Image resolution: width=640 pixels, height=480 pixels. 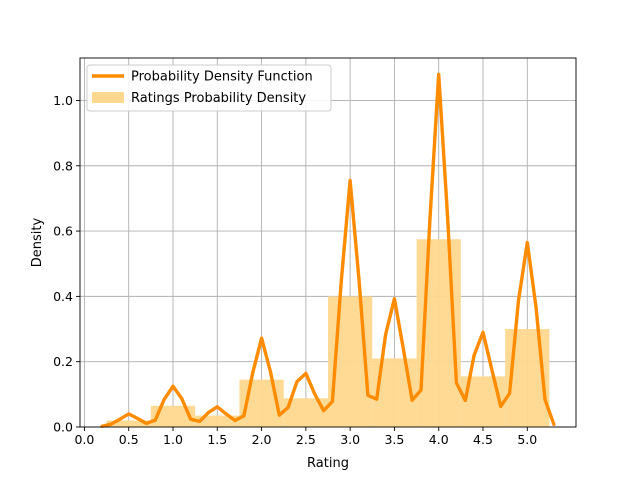 What do you see at coordinates (63, 427) in the screenshot?
I see `y-tick-label: 0.0` at bounding box center [63, 427].